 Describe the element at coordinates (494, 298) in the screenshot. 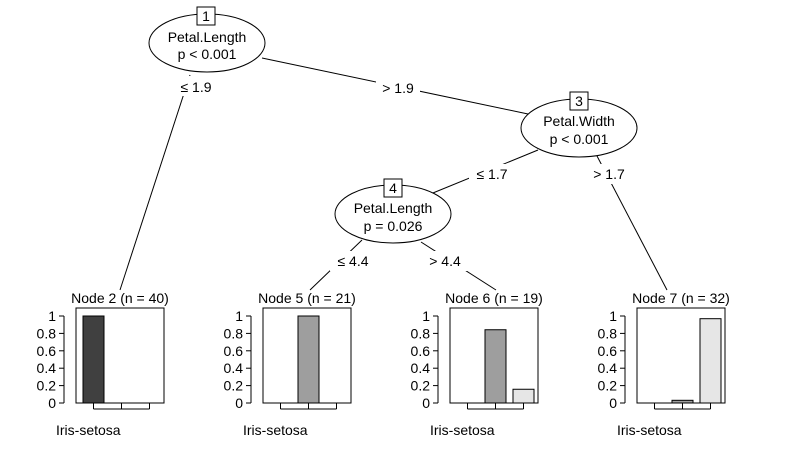

I see `terminal-node-title: Node 6 (n = 19)` at that location.